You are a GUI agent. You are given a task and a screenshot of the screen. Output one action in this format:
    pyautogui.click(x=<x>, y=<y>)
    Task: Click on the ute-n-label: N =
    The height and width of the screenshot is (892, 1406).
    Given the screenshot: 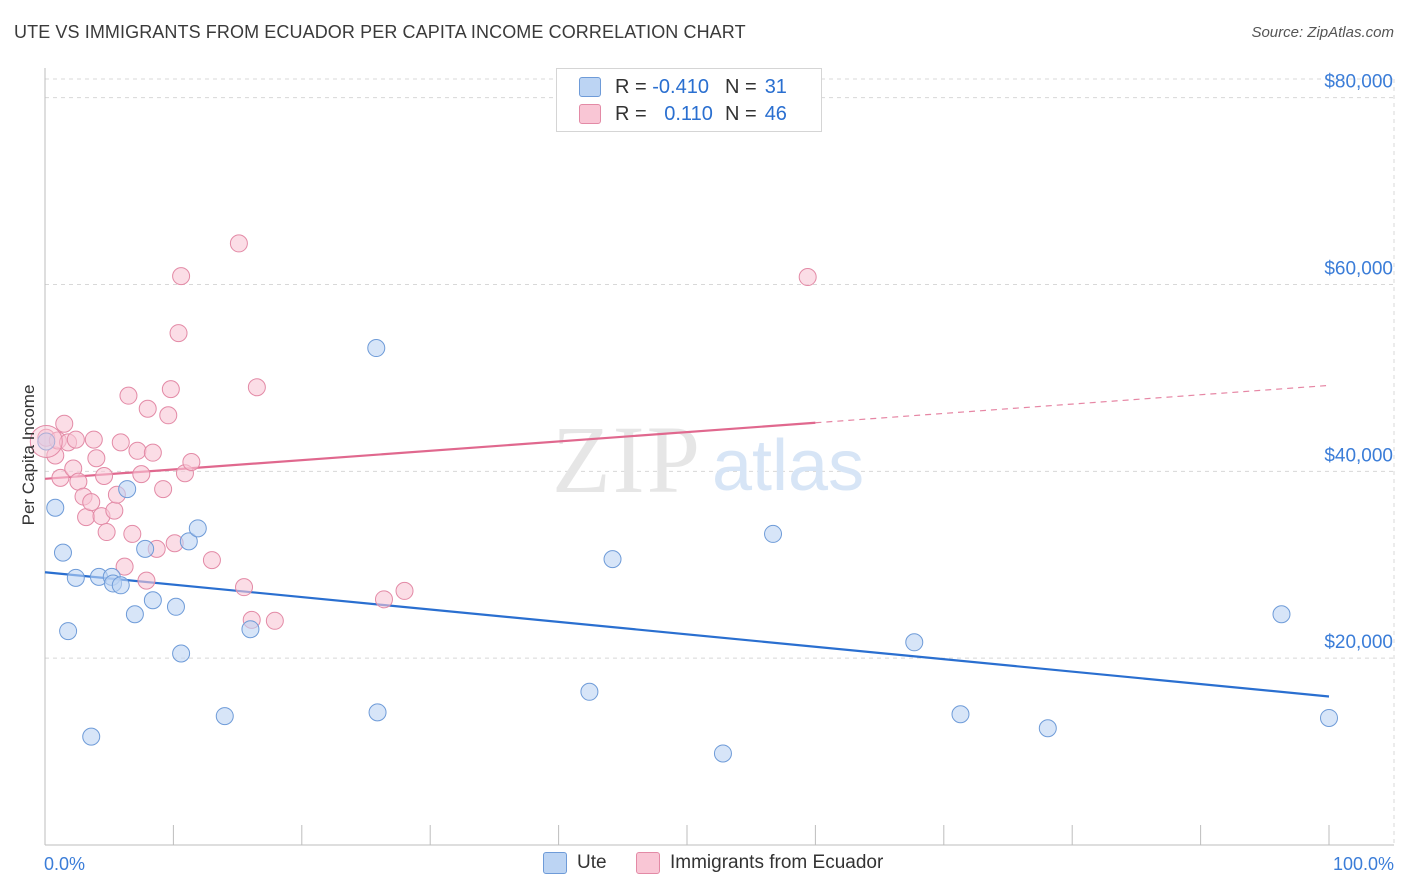 What is the action you would take?
    pyautogui.click(x=741, y=86)
    